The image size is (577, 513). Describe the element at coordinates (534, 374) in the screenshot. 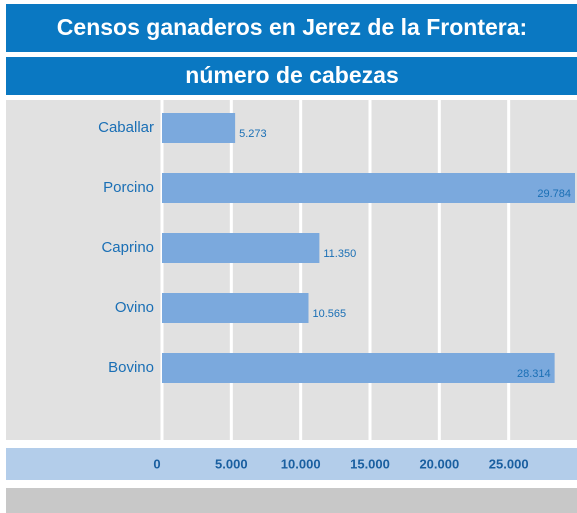

I see `value-label: 28.314` at that location.